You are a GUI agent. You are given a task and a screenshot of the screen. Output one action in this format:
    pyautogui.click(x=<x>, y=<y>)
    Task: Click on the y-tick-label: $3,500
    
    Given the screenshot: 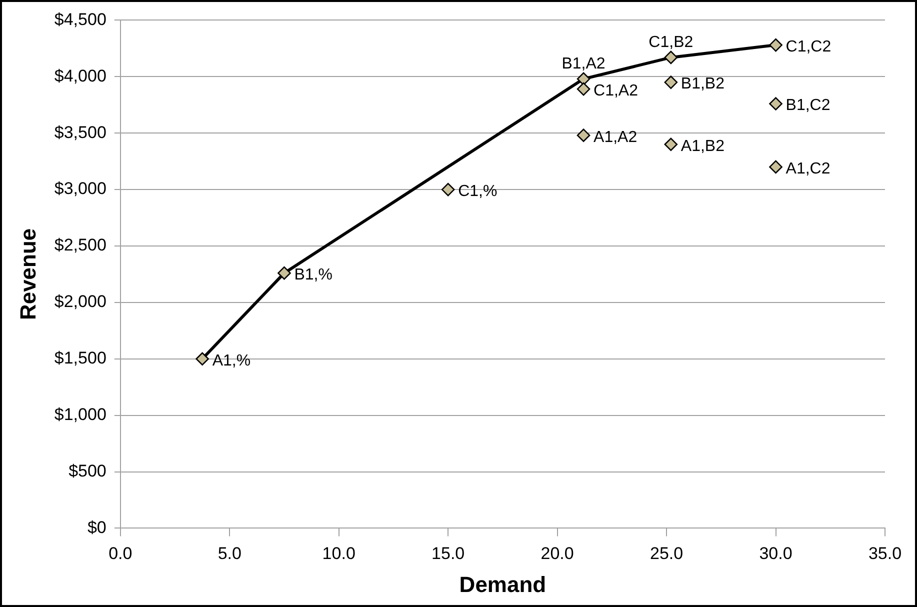 What is the action you would take?
    pyautogui.click(x=80, y=132)
    